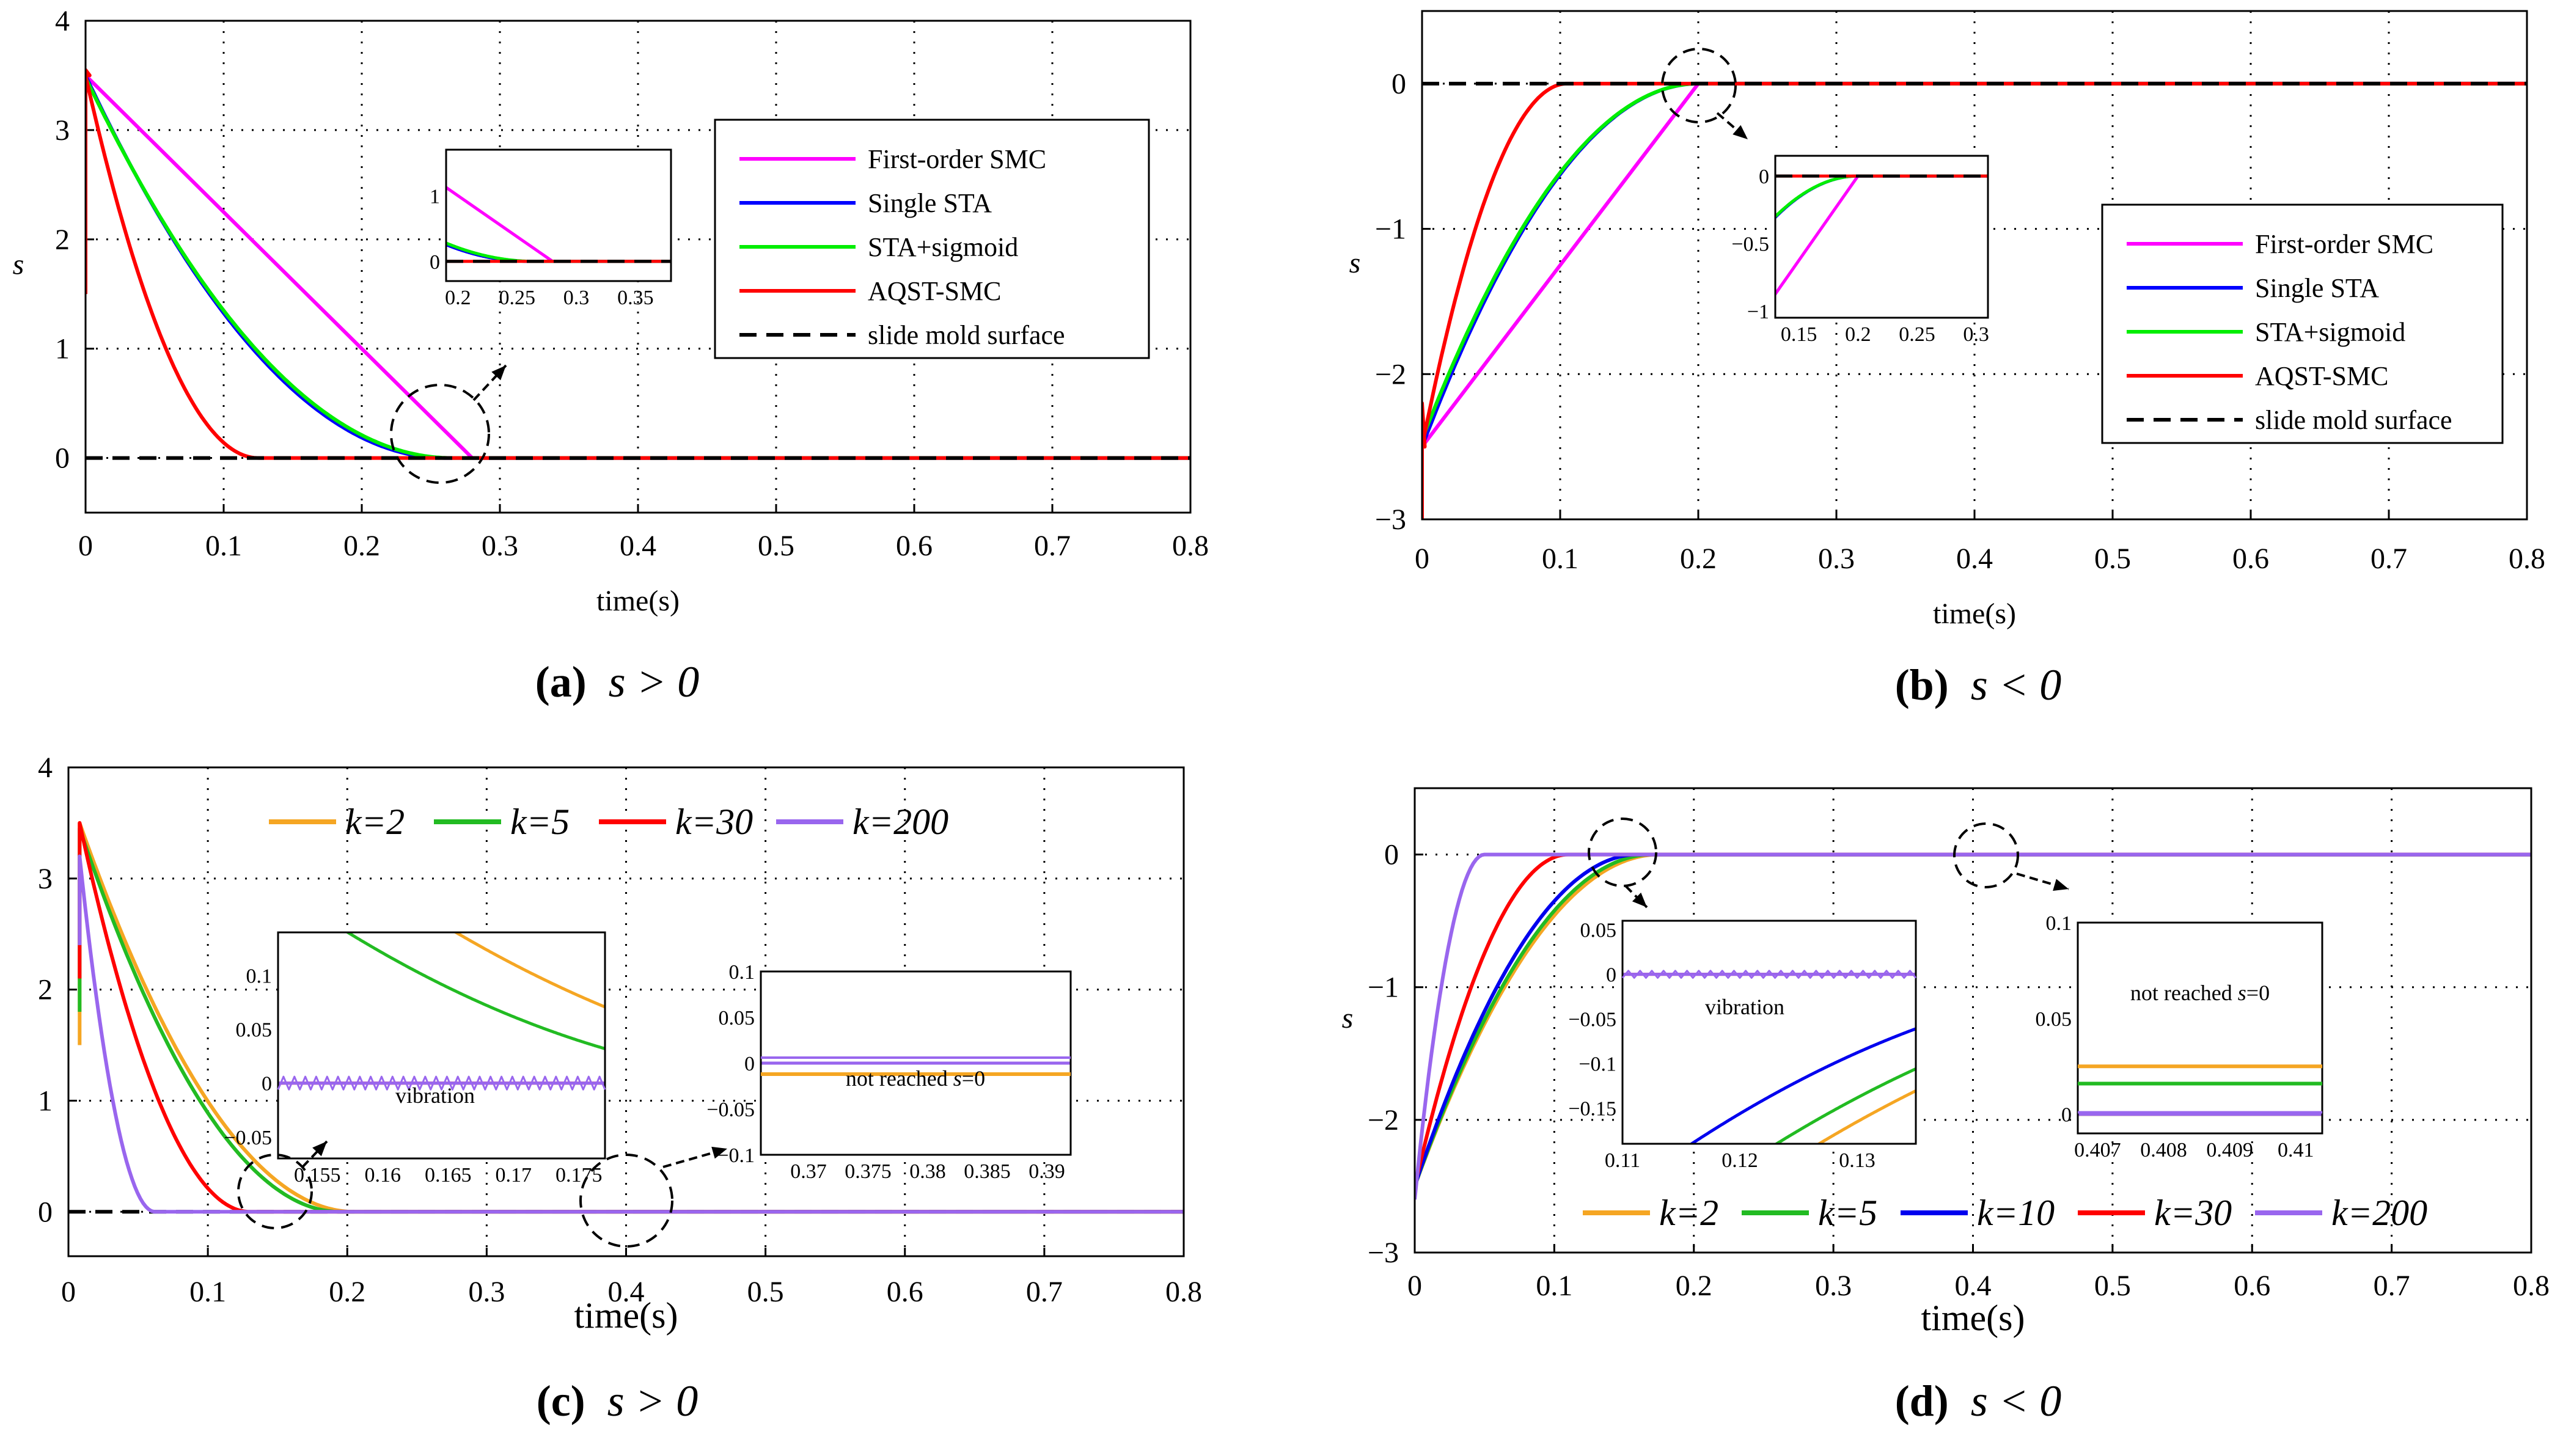 Image resolution: width=2563 pixels, height=1456 pixels. Describe the element at coordinates (647, 1401) in the screenshot. I see `caption-condition: s > 0` at that location.